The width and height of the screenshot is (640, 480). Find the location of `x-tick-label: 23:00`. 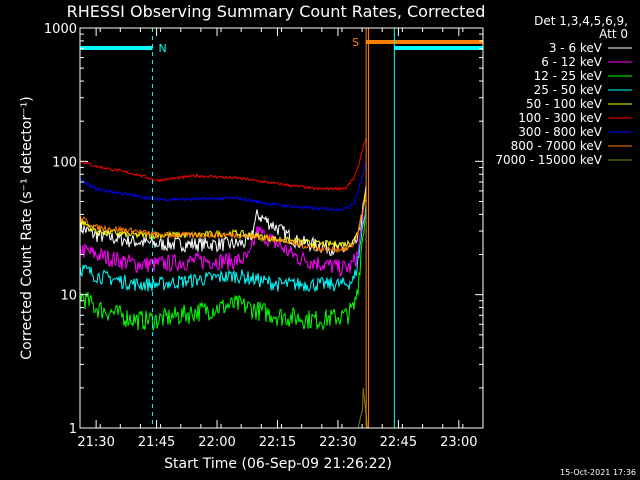

x-tick-label: 23:00 is located at coordinates (458, 442).